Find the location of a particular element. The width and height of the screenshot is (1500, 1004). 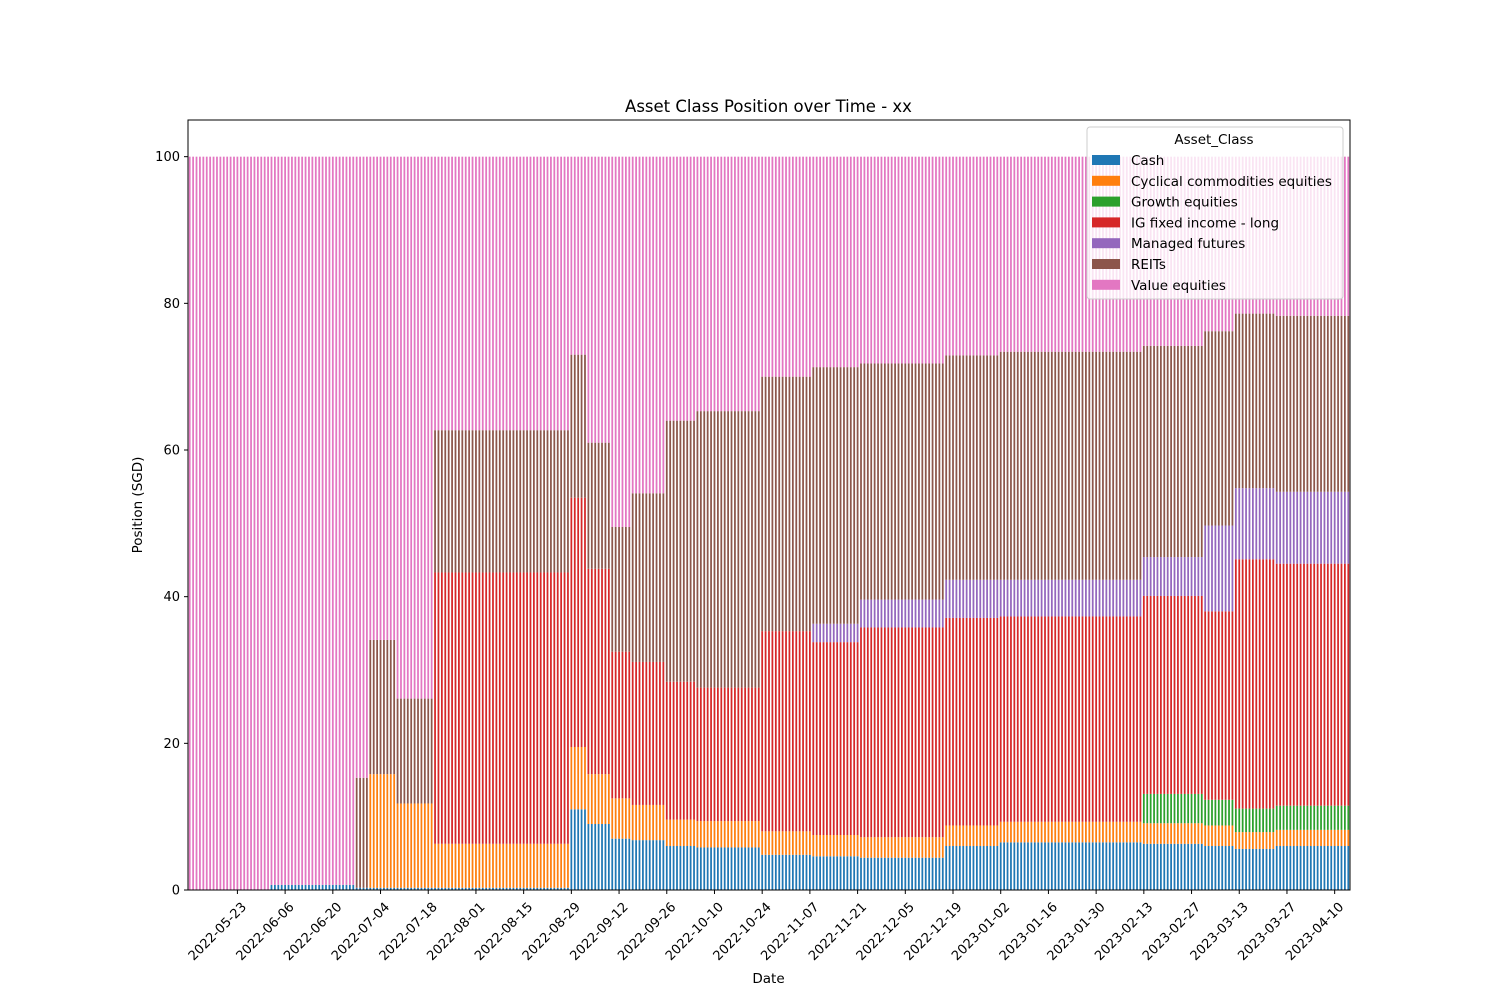

legend-frame is located at coordinates (1215, 213).